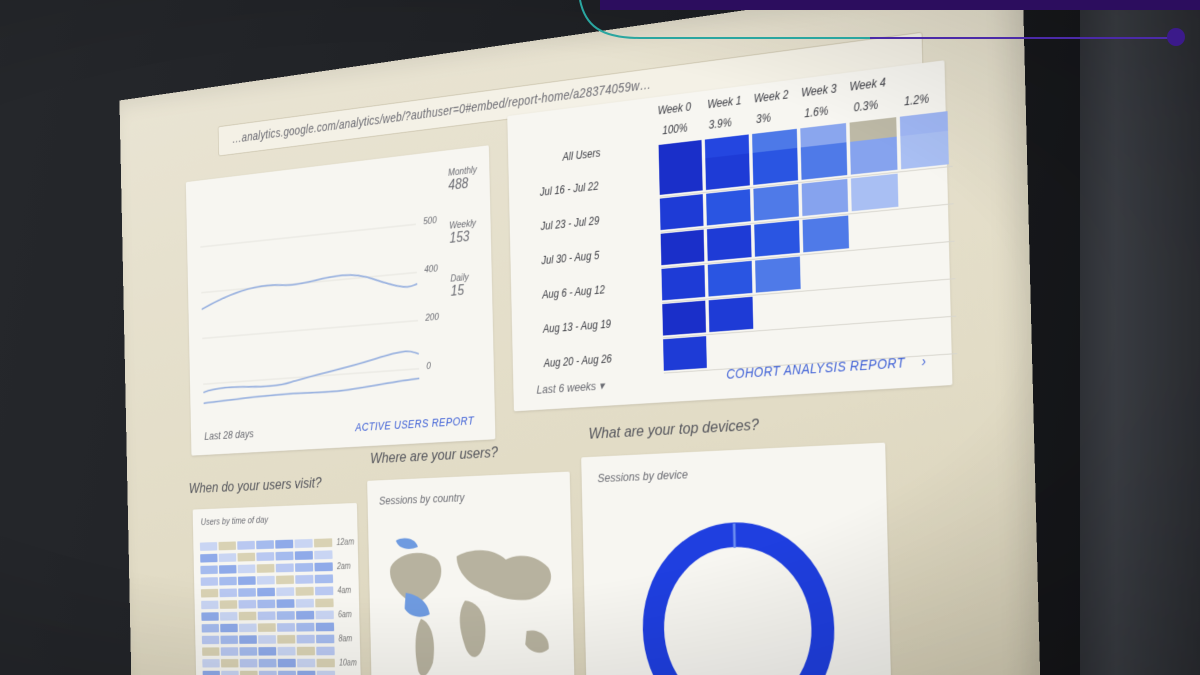  I want to click on all-users-value: 3.9%, so click(720, 124).